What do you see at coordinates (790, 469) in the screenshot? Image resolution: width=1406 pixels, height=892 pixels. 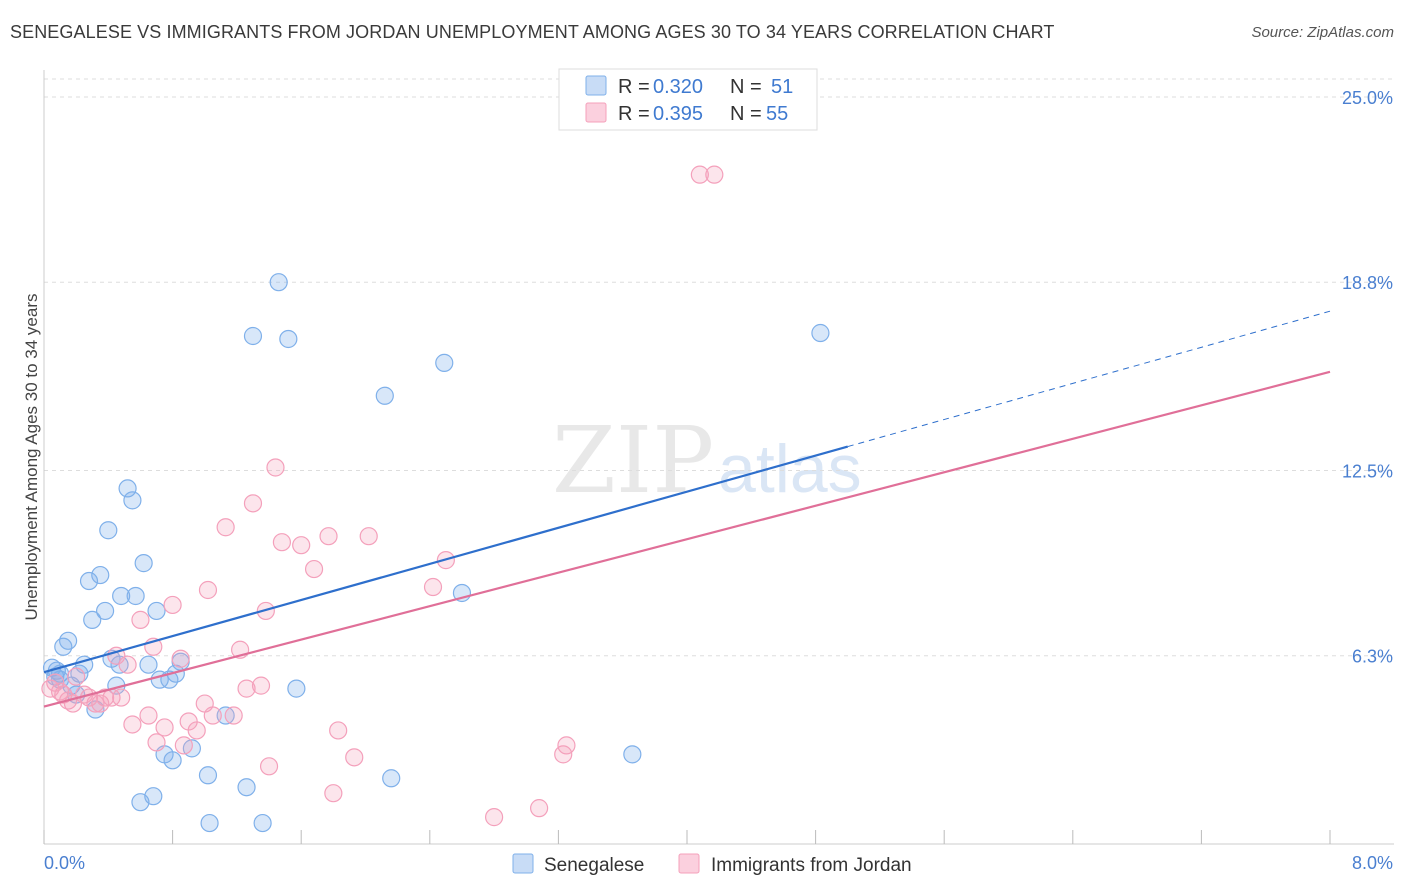 I see `watermark-atlas: atlas` at bounding box center [790, 469].